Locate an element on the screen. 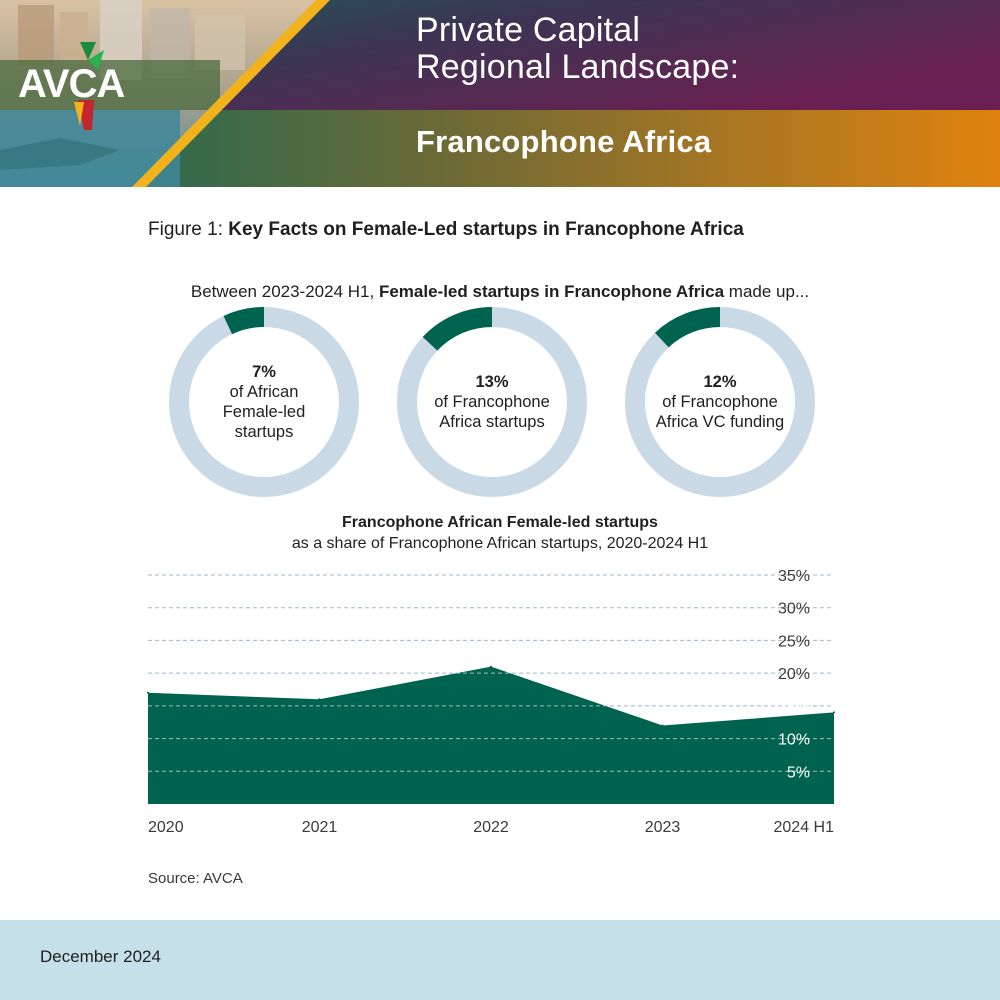 This screenshot has height=1000, width=1000. y-tick-label: 25% is located at coordinates (794, 641).